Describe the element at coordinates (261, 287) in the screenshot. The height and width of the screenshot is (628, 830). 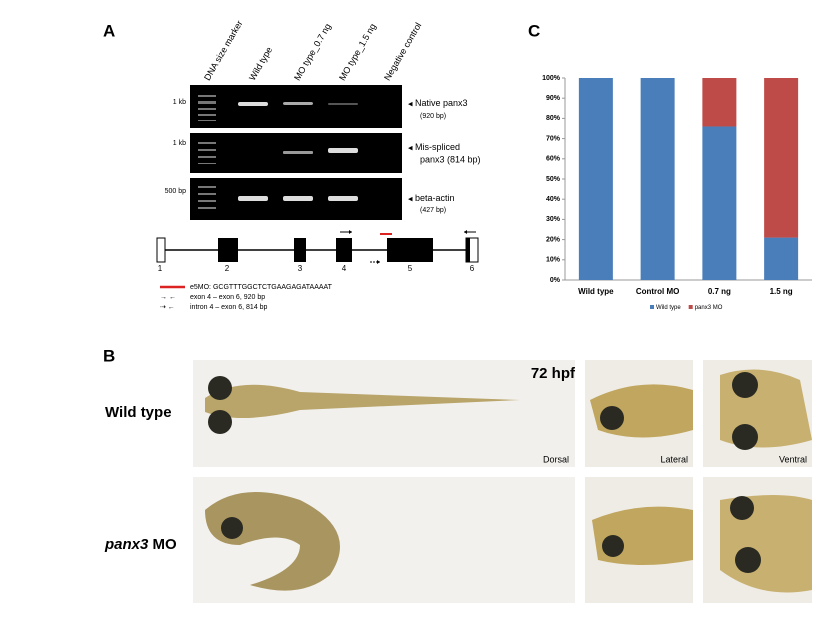
I see `legend-text: e5MO: GCGTTTGGCTCTGAAGAGATAAAAT` at that location.